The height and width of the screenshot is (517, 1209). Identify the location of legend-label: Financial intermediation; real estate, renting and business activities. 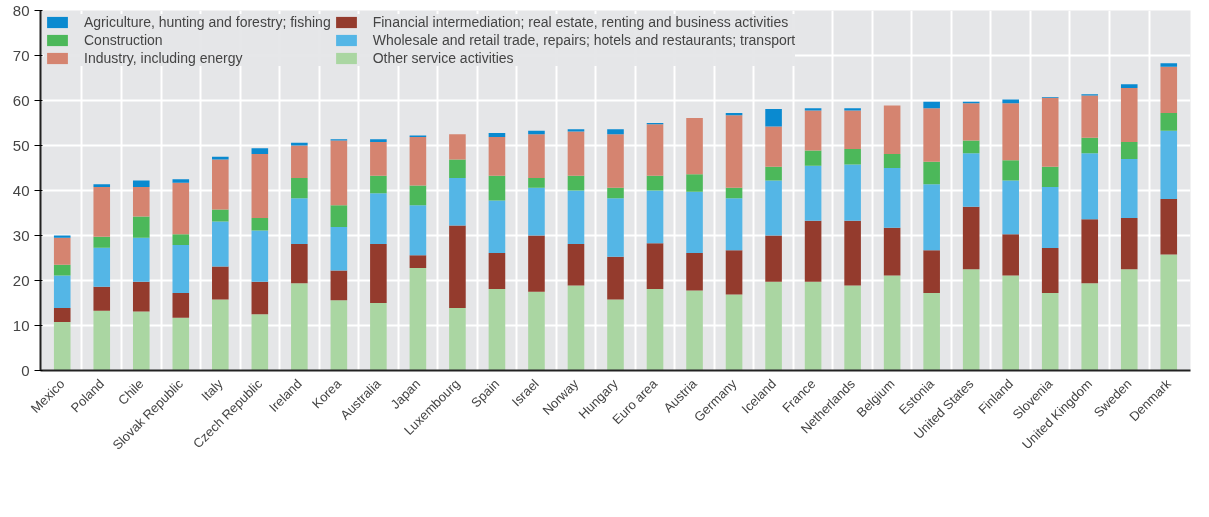
(580, 22).